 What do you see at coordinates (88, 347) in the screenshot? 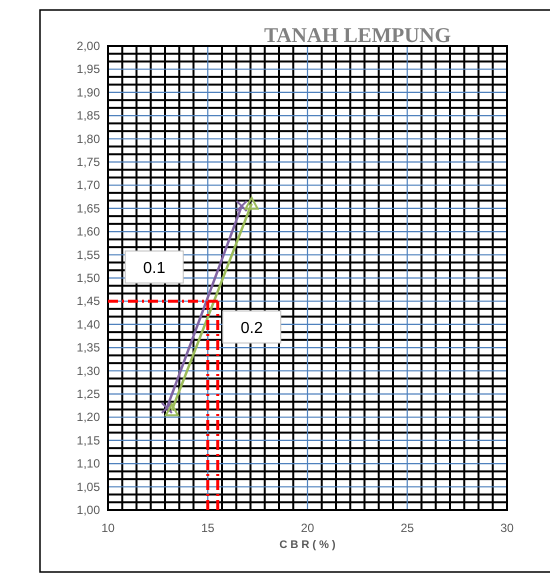
I see `y-tick-label: 1,35` at bounding box center [88, 347].